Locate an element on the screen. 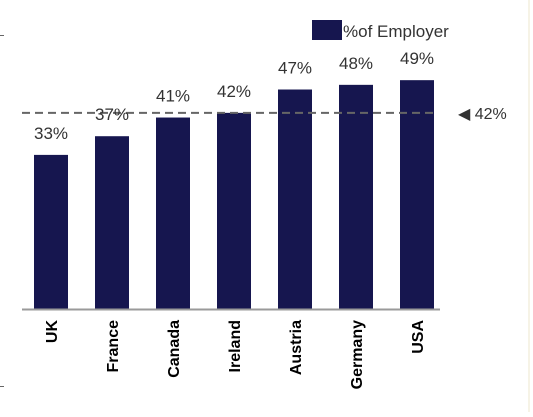 This screenshot has height=417, width=533. bar-usa is located at coordinates (417, 194).